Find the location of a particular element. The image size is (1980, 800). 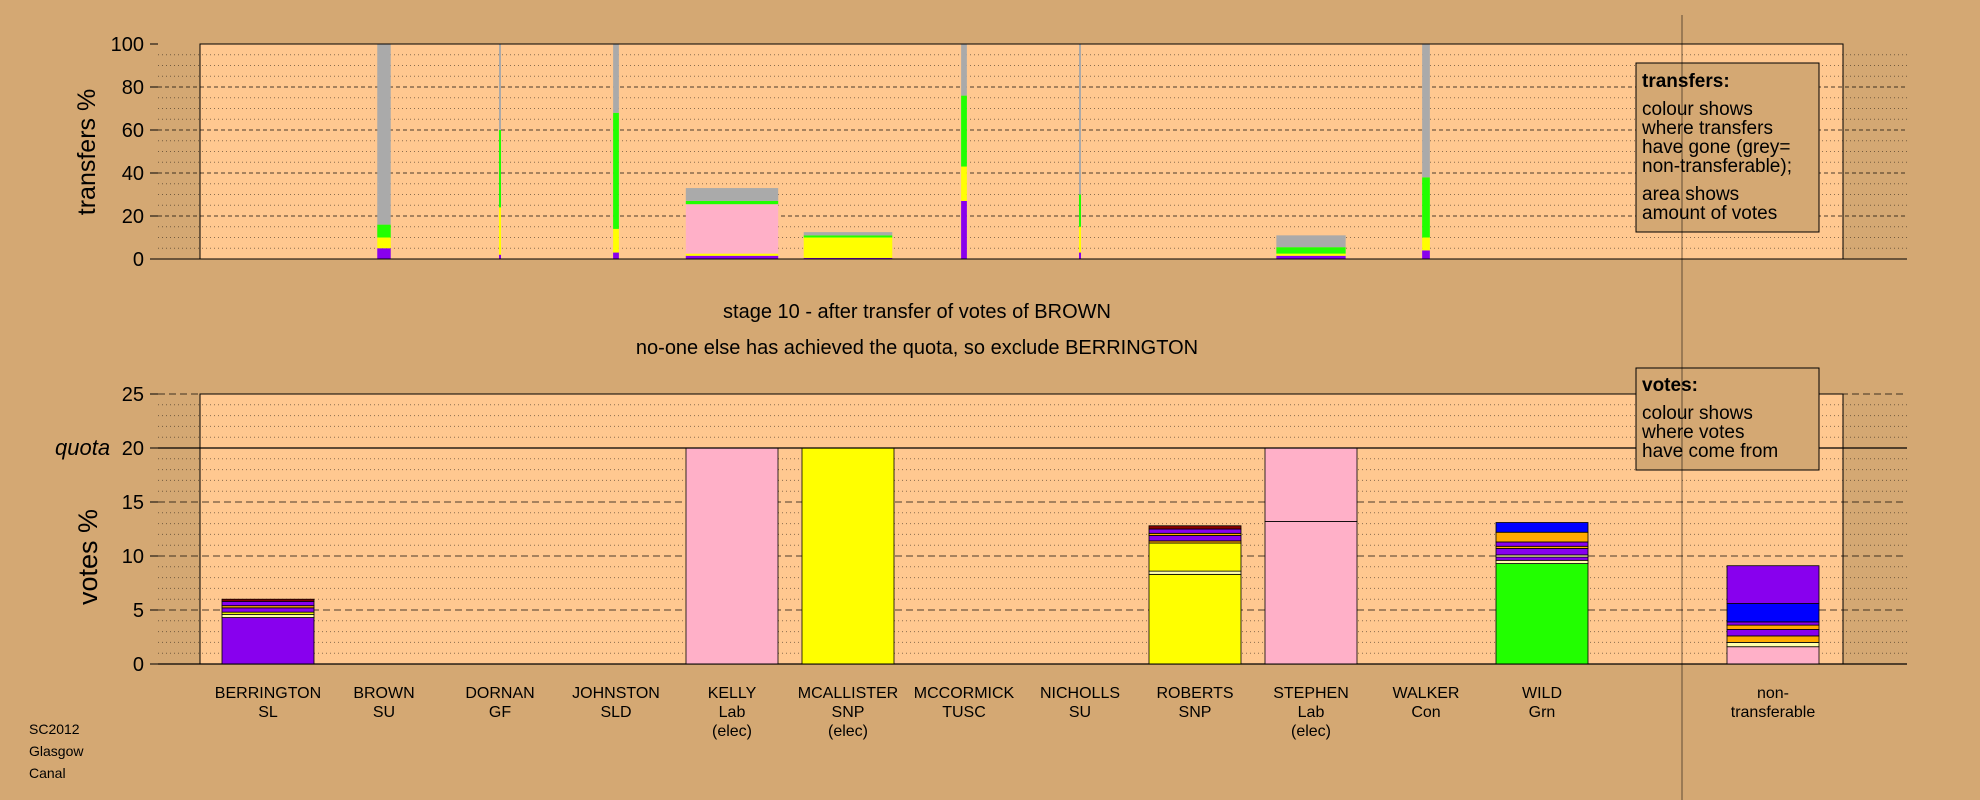

candidate-label: BROWN is located at coordinates (383, 693).